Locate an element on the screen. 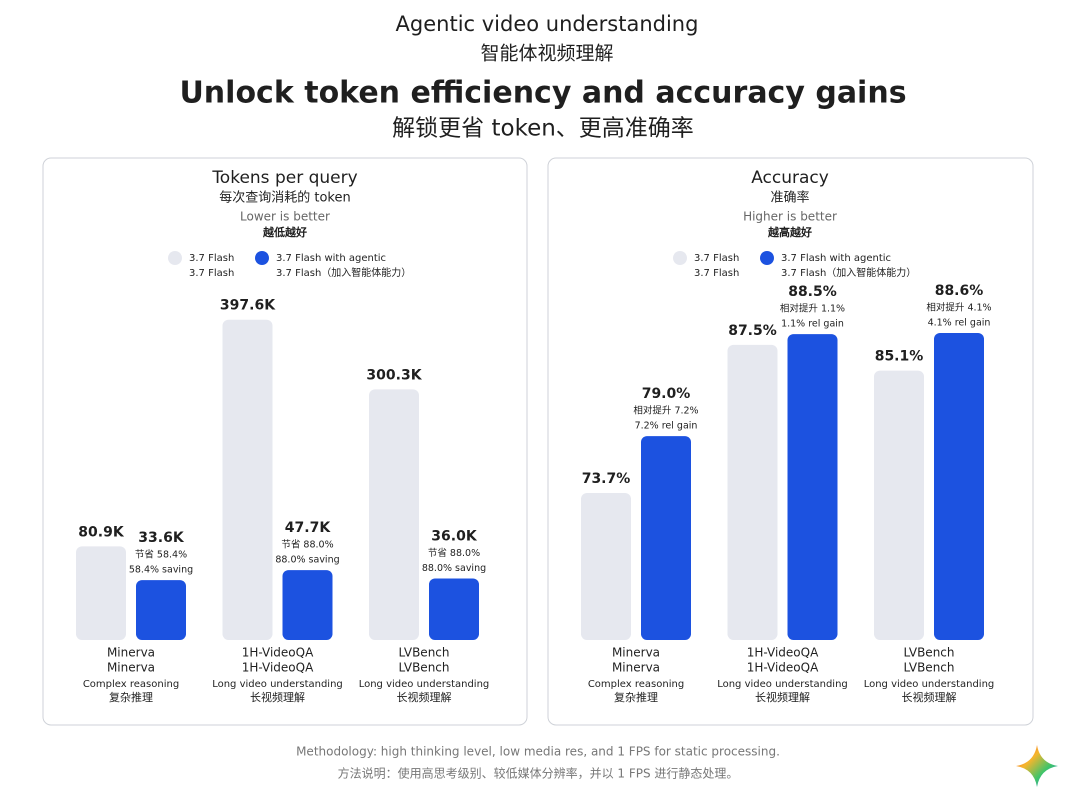 The image size is (1080, 810). value-label: 80.9K is located at coordinates (101, 532).